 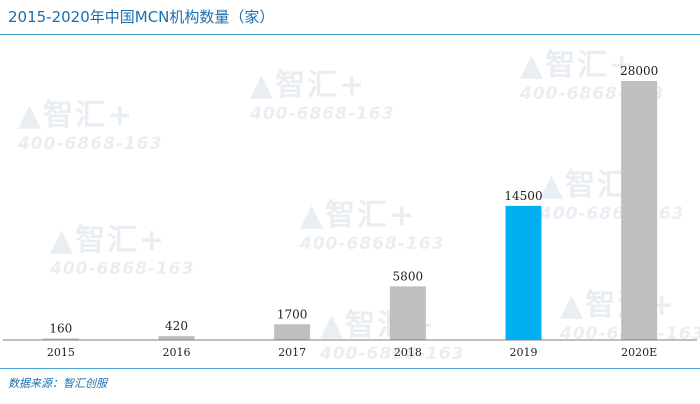 What do you see at coordinates (408, 352) in the screenshot?
I see `x-tick-label: 2018` at bounding box center [408, 352].